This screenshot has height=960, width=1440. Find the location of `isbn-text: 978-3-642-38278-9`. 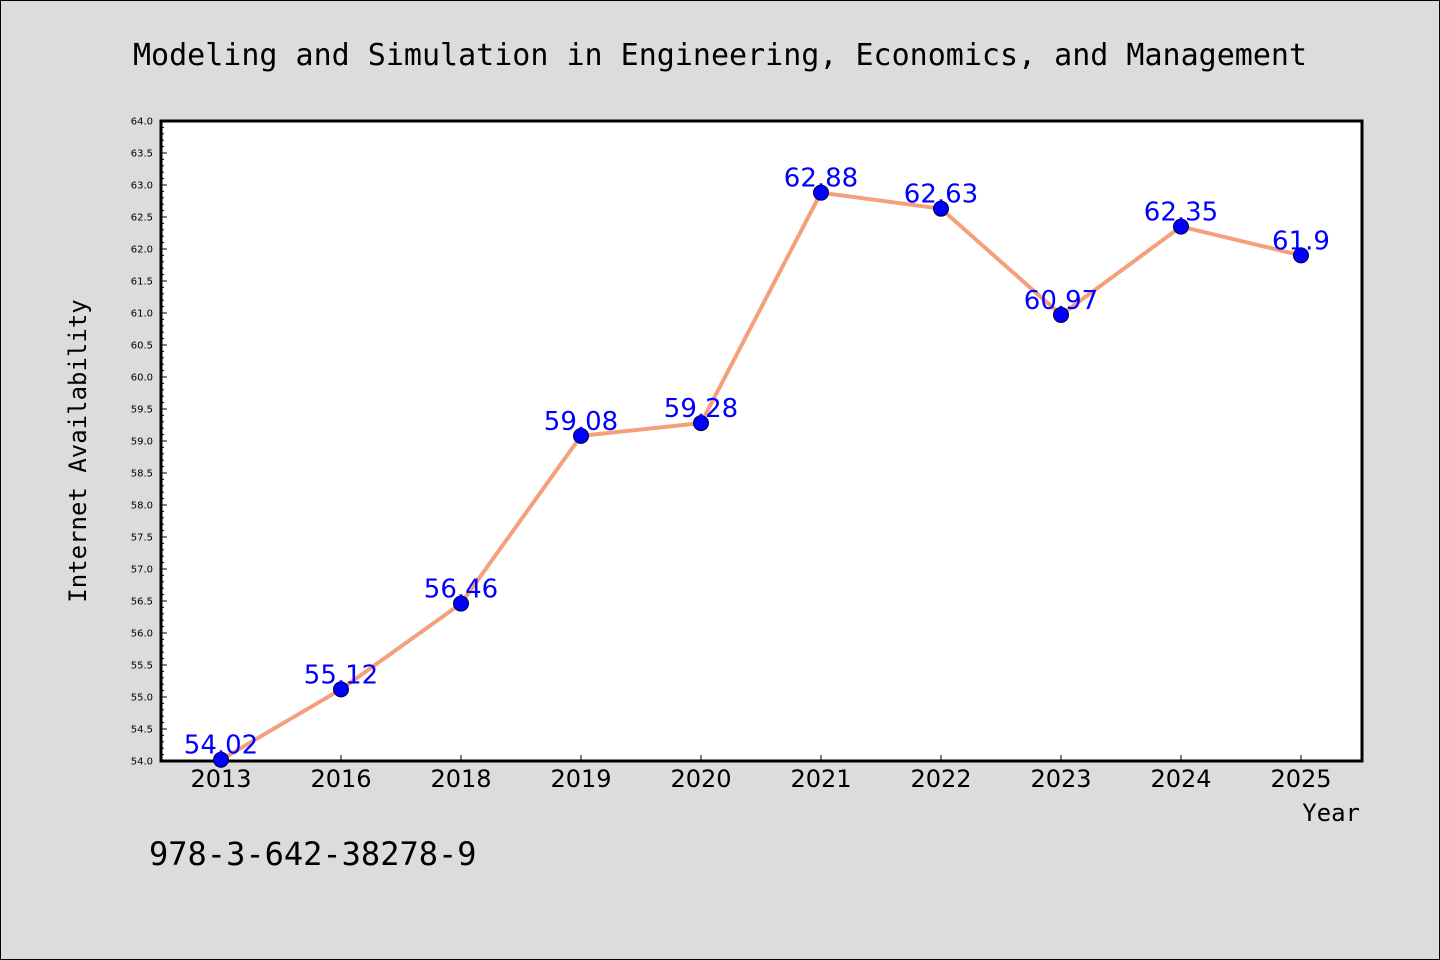

isbn-text: 978-3-642-38278-9 is located at coordinates (313, 854).